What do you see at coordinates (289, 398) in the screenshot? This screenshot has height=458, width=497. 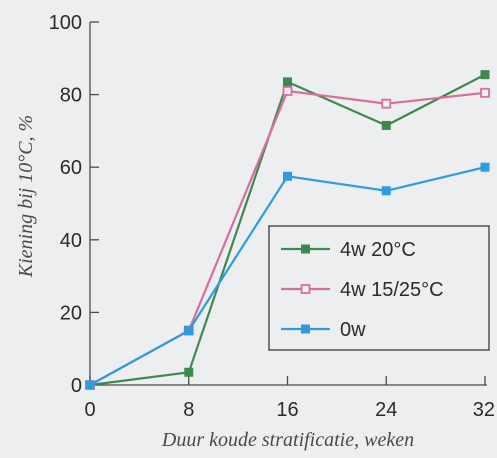 I see `x-ticks: 0 8 16 24 32` at bounding box center [289, 398].